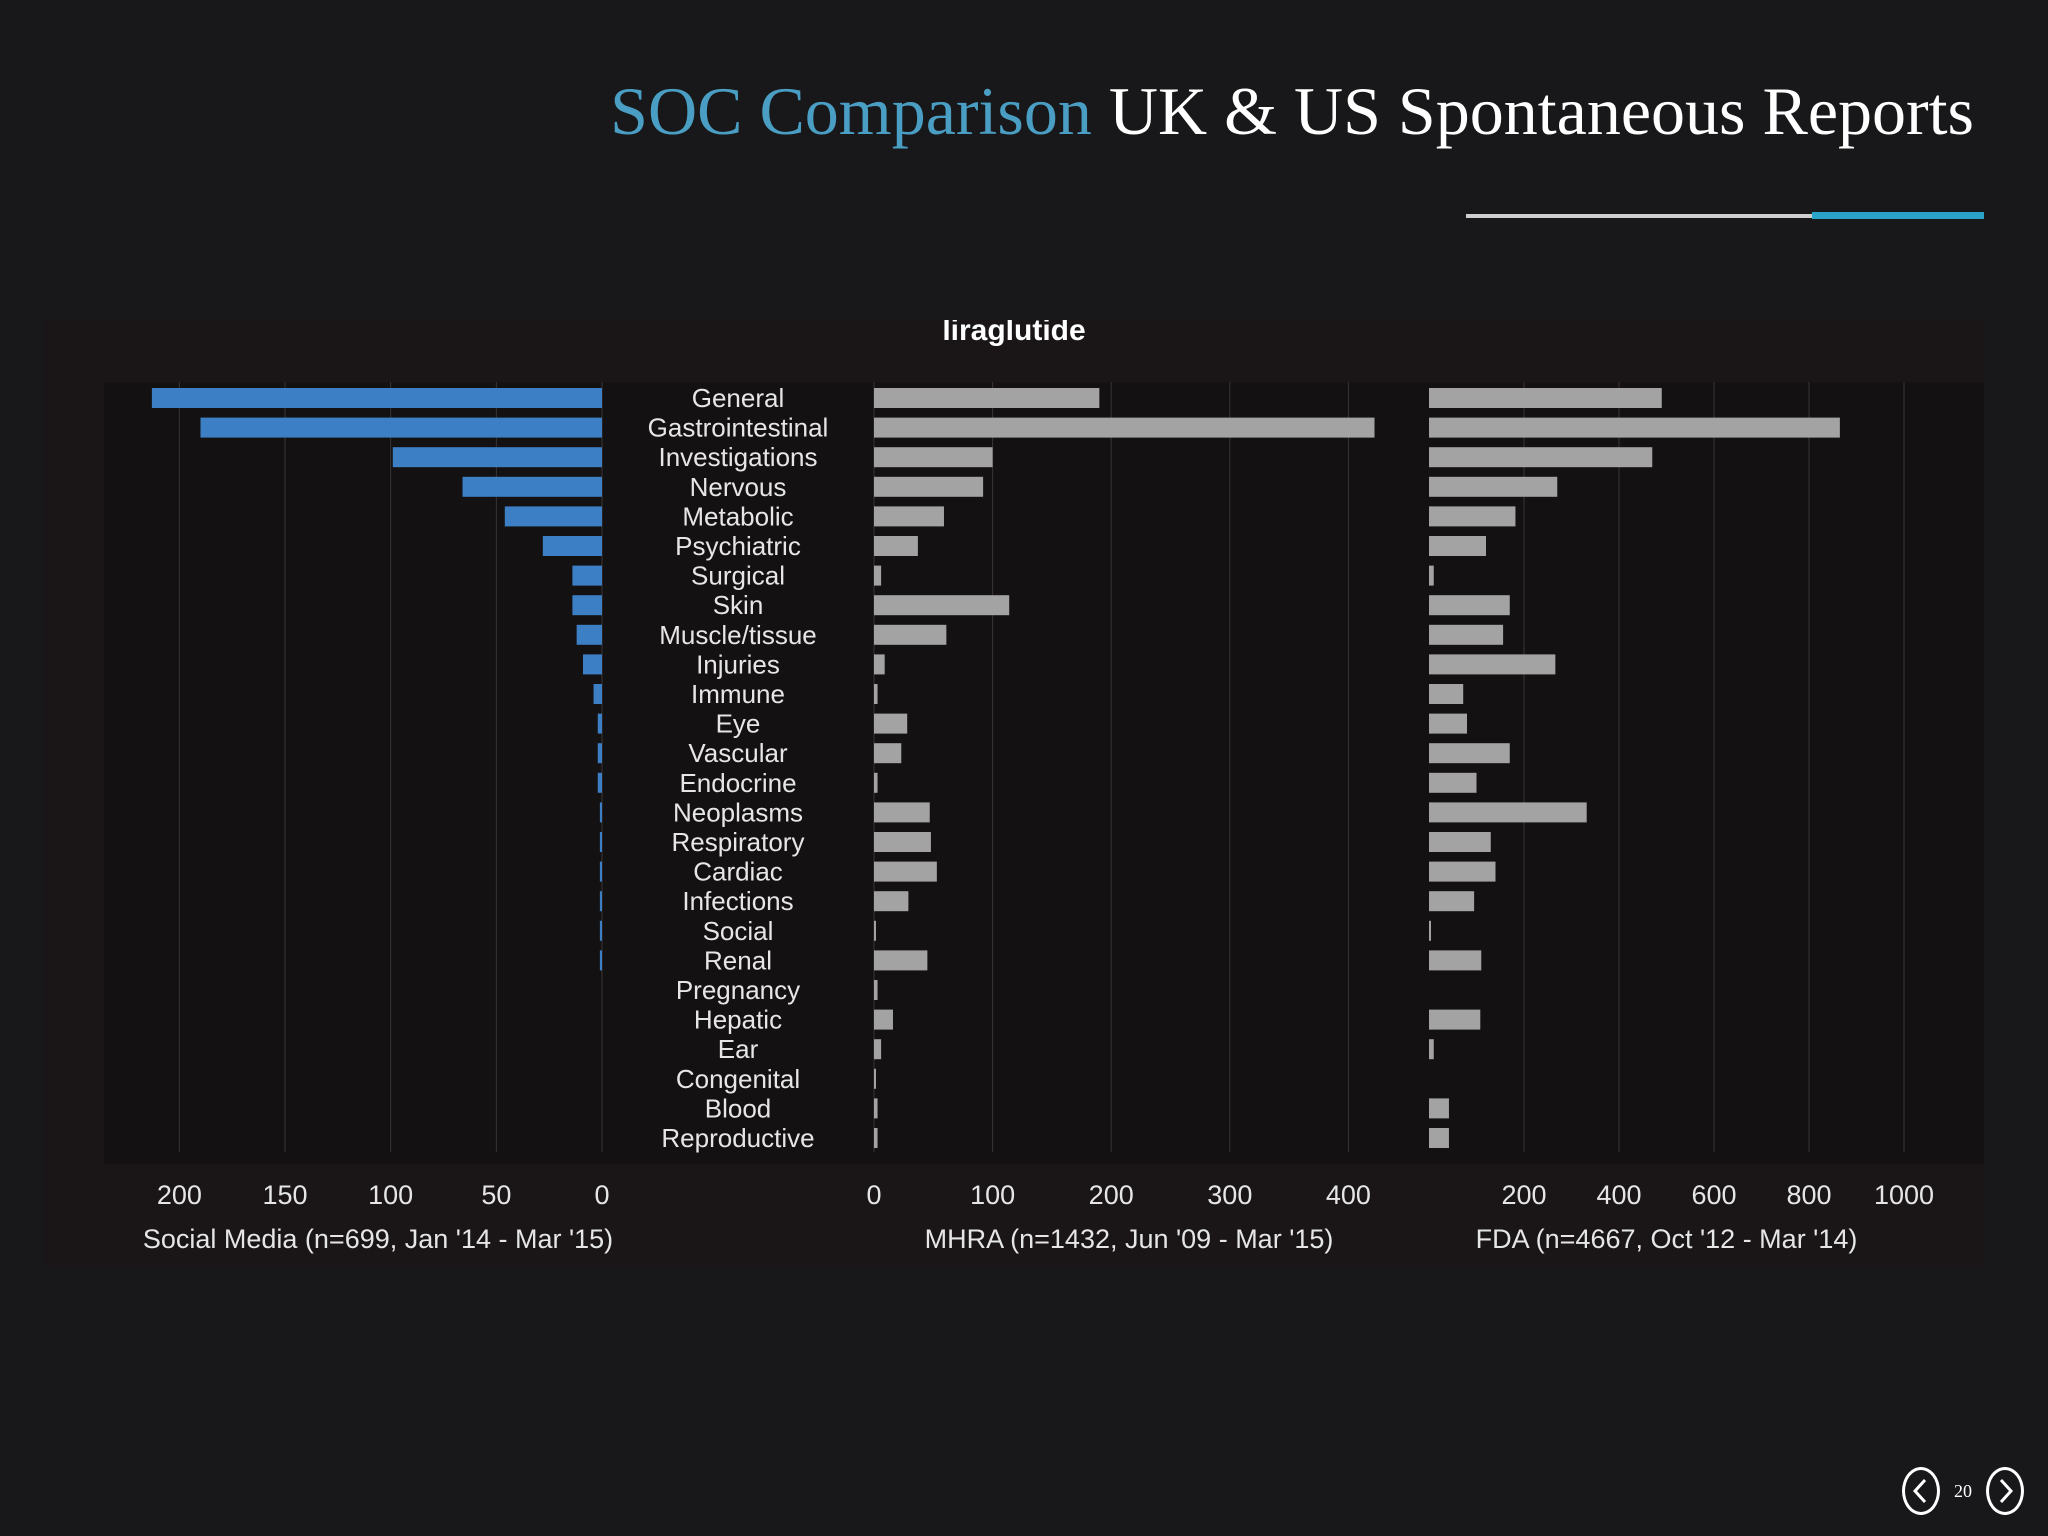  What do you see at coordinates (601, 1195) in the screenshot?
I see `tick-label: 0` at bounding box center [601, 1195].